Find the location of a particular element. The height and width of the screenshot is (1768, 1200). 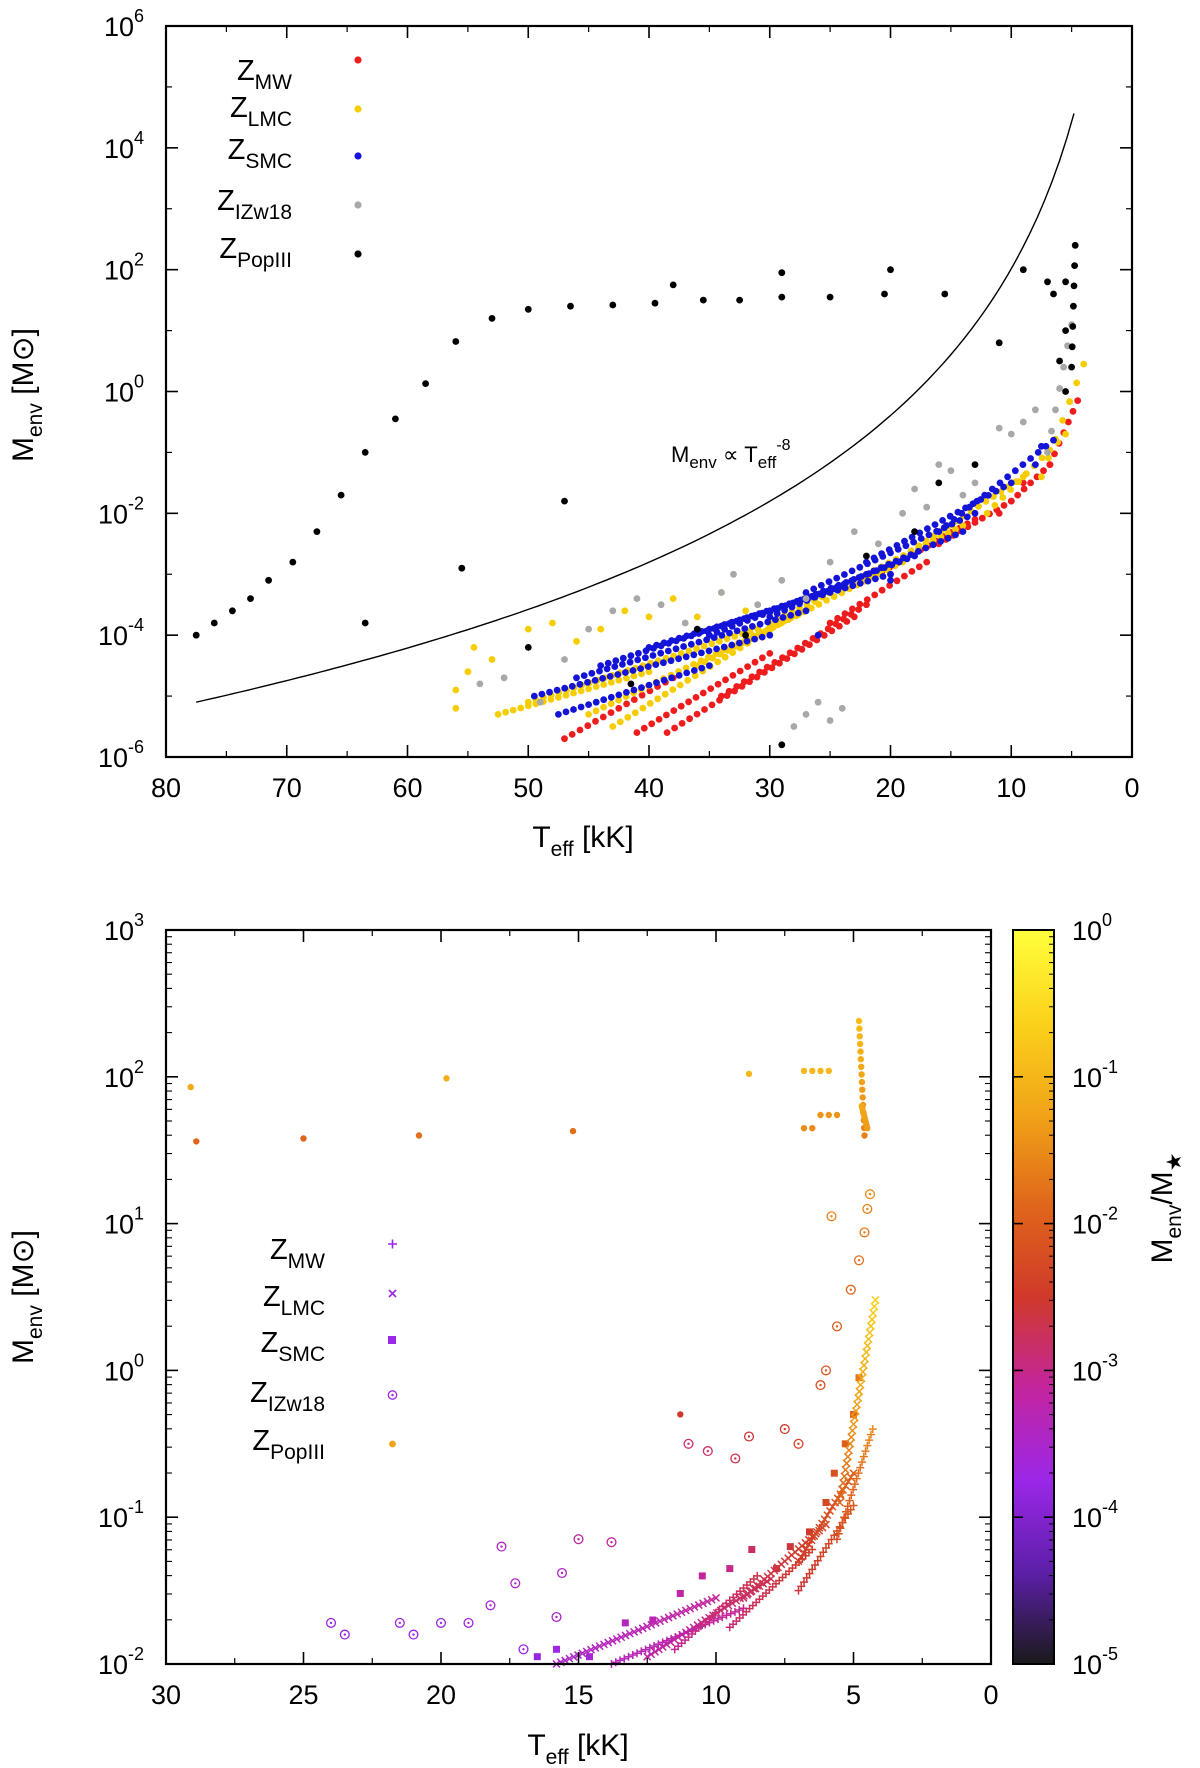

legend-marker-plus is located at coordinates (392, 1244).